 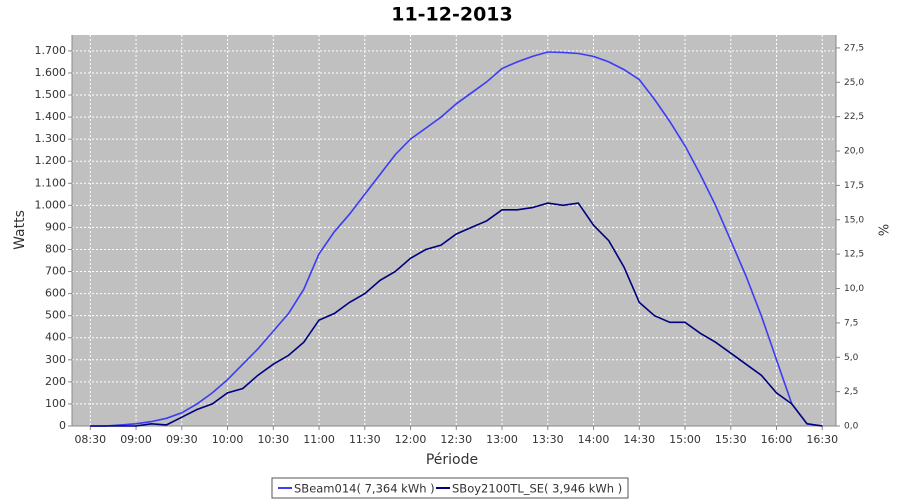 What do you see at coordinates (364, 489) in the screenshot?
I see `legend-label: SBeam014( 7,364 kWh )` at bounding box center [364, 489].